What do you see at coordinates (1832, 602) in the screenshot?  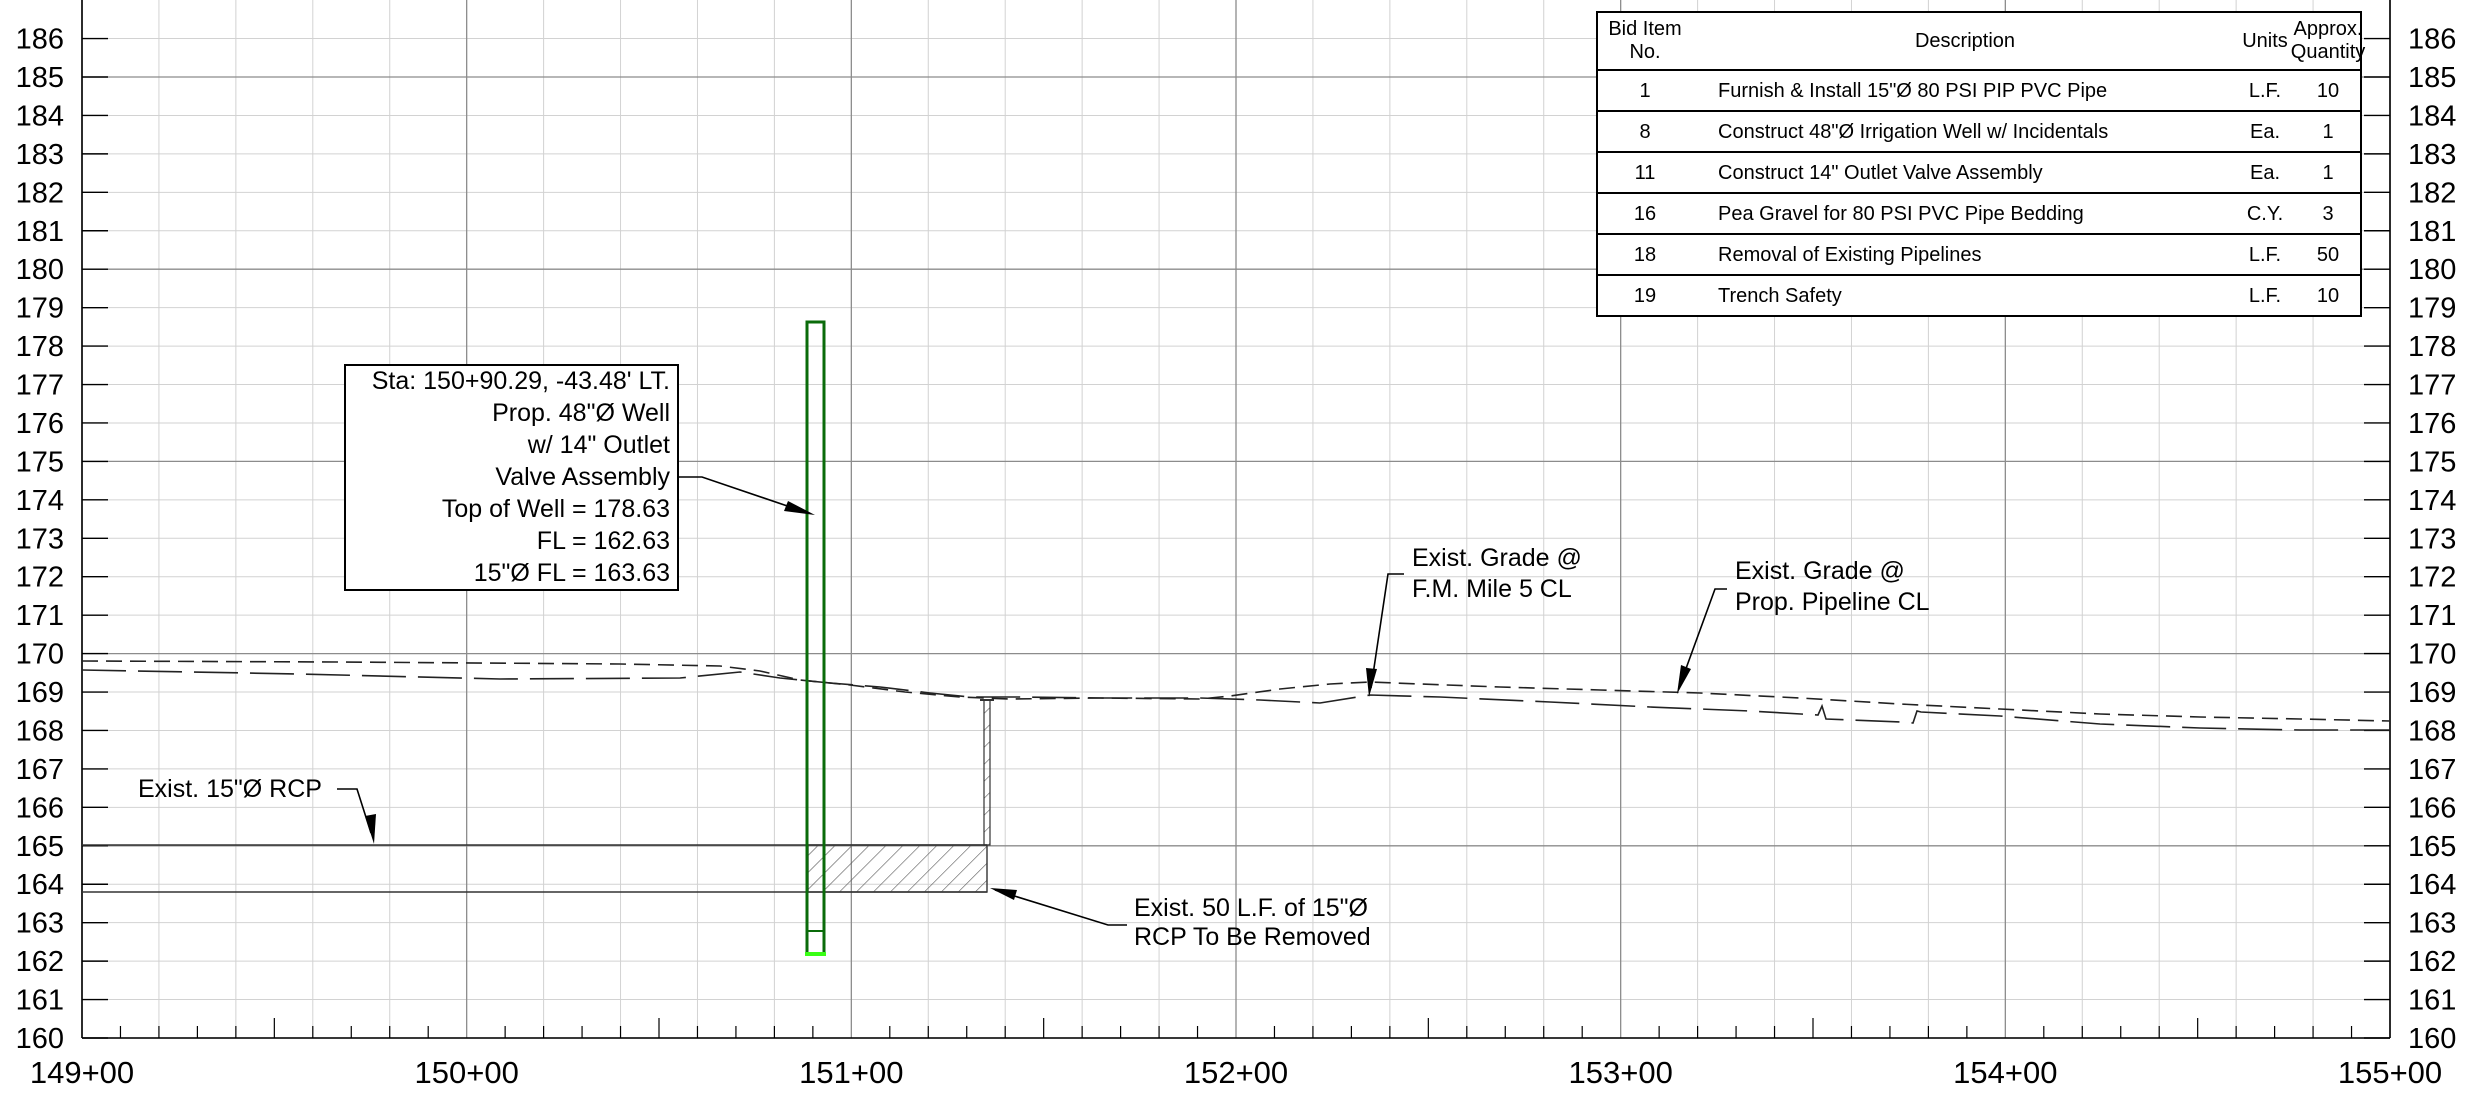 I see `grade-pipe-callout-line: Prop. Pipeline CL` at bounding box center [1832, 602].